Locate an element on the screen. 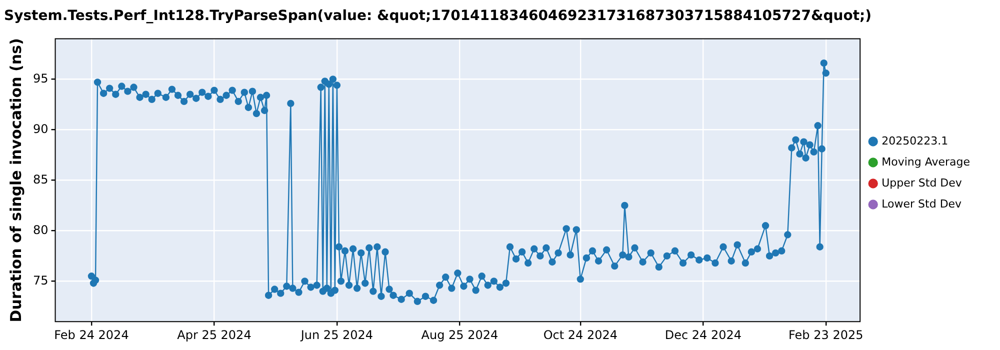 Image resolution: width=1000 pixels, height=350 pixels. legend-label: Upper Std Dev is located at coordinates (922, 183).